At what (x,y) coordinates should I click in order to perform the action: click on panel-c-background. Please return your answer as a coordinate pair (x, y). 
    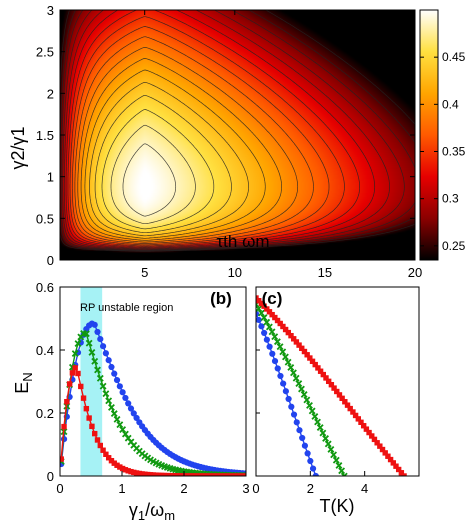
    Looking at the image, I should click on (337, 381).